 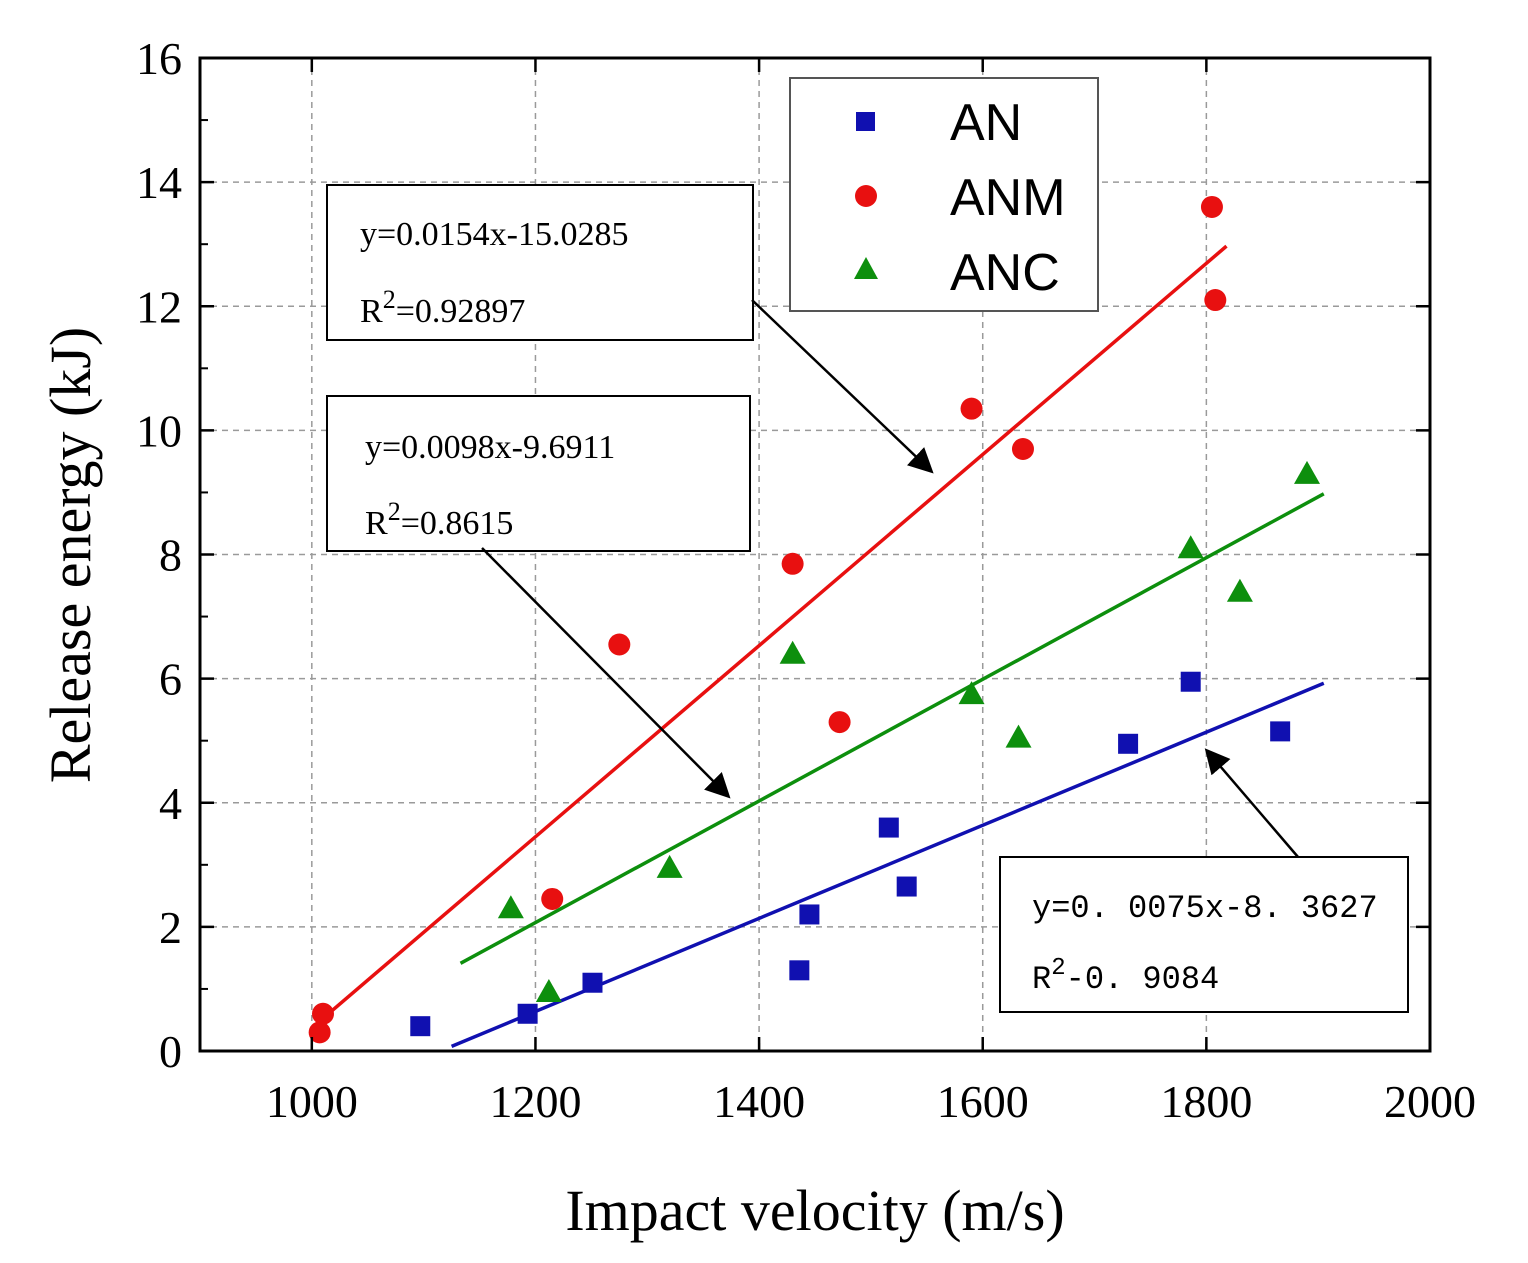 What do you see at coordinates (490, 447) in the screenshot?
I see `equation-anc-text: y=0.0098x-9.6911` at bounding box center [490, 447].